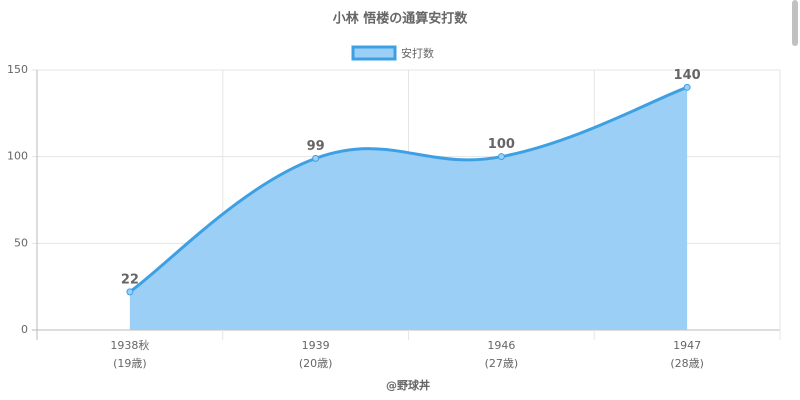  Describe the element at coordinates (687, 363) in the screenshot. I see `x-tick-label: (28歳)` at that location.